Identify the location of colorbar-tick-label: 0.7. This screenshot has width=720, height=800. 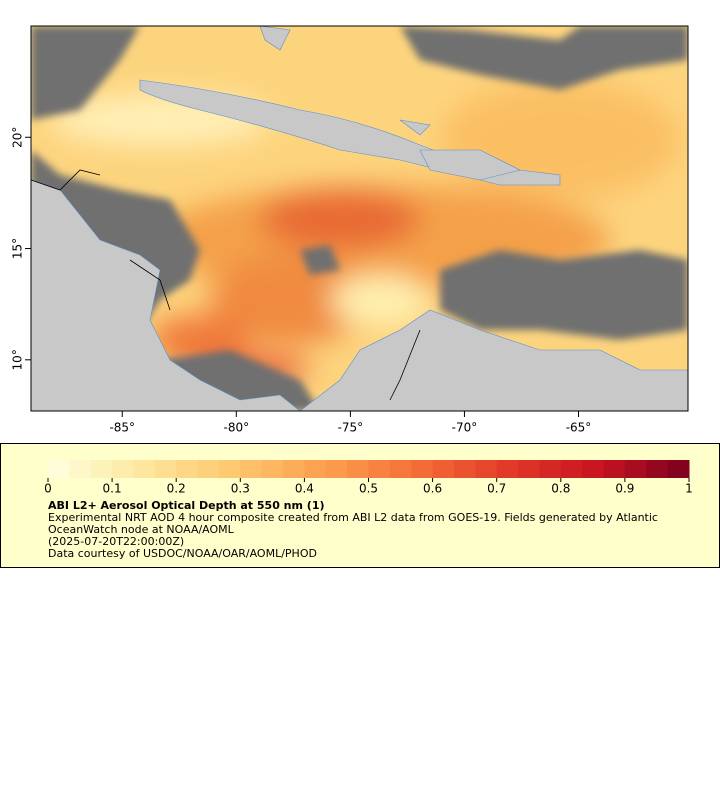
(496, 489).